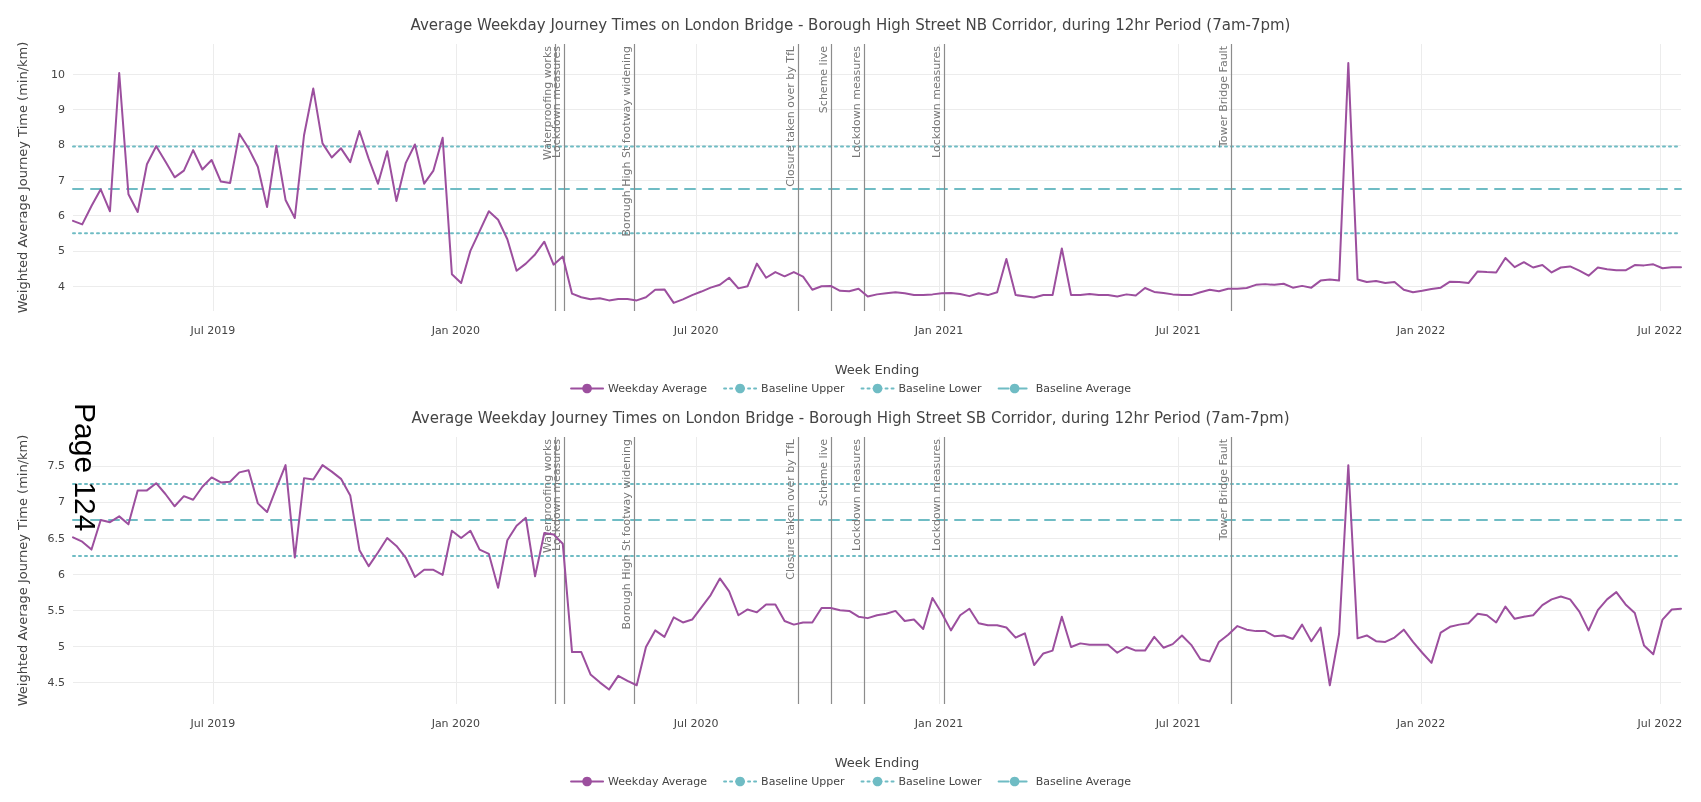  I want to click on y-tick-label: 6.5, so click(56, 538).